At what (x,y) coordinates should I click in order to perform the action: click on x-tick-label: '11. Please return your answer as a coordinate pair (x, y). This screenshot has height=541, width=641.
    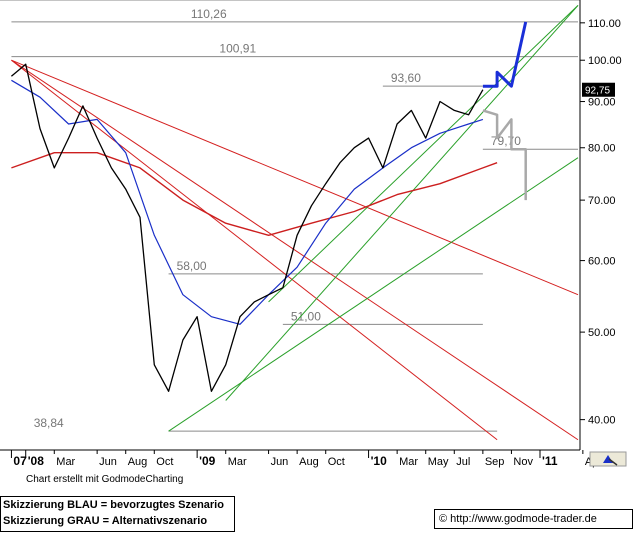
    Looking at the image, I should click on (550, 461).